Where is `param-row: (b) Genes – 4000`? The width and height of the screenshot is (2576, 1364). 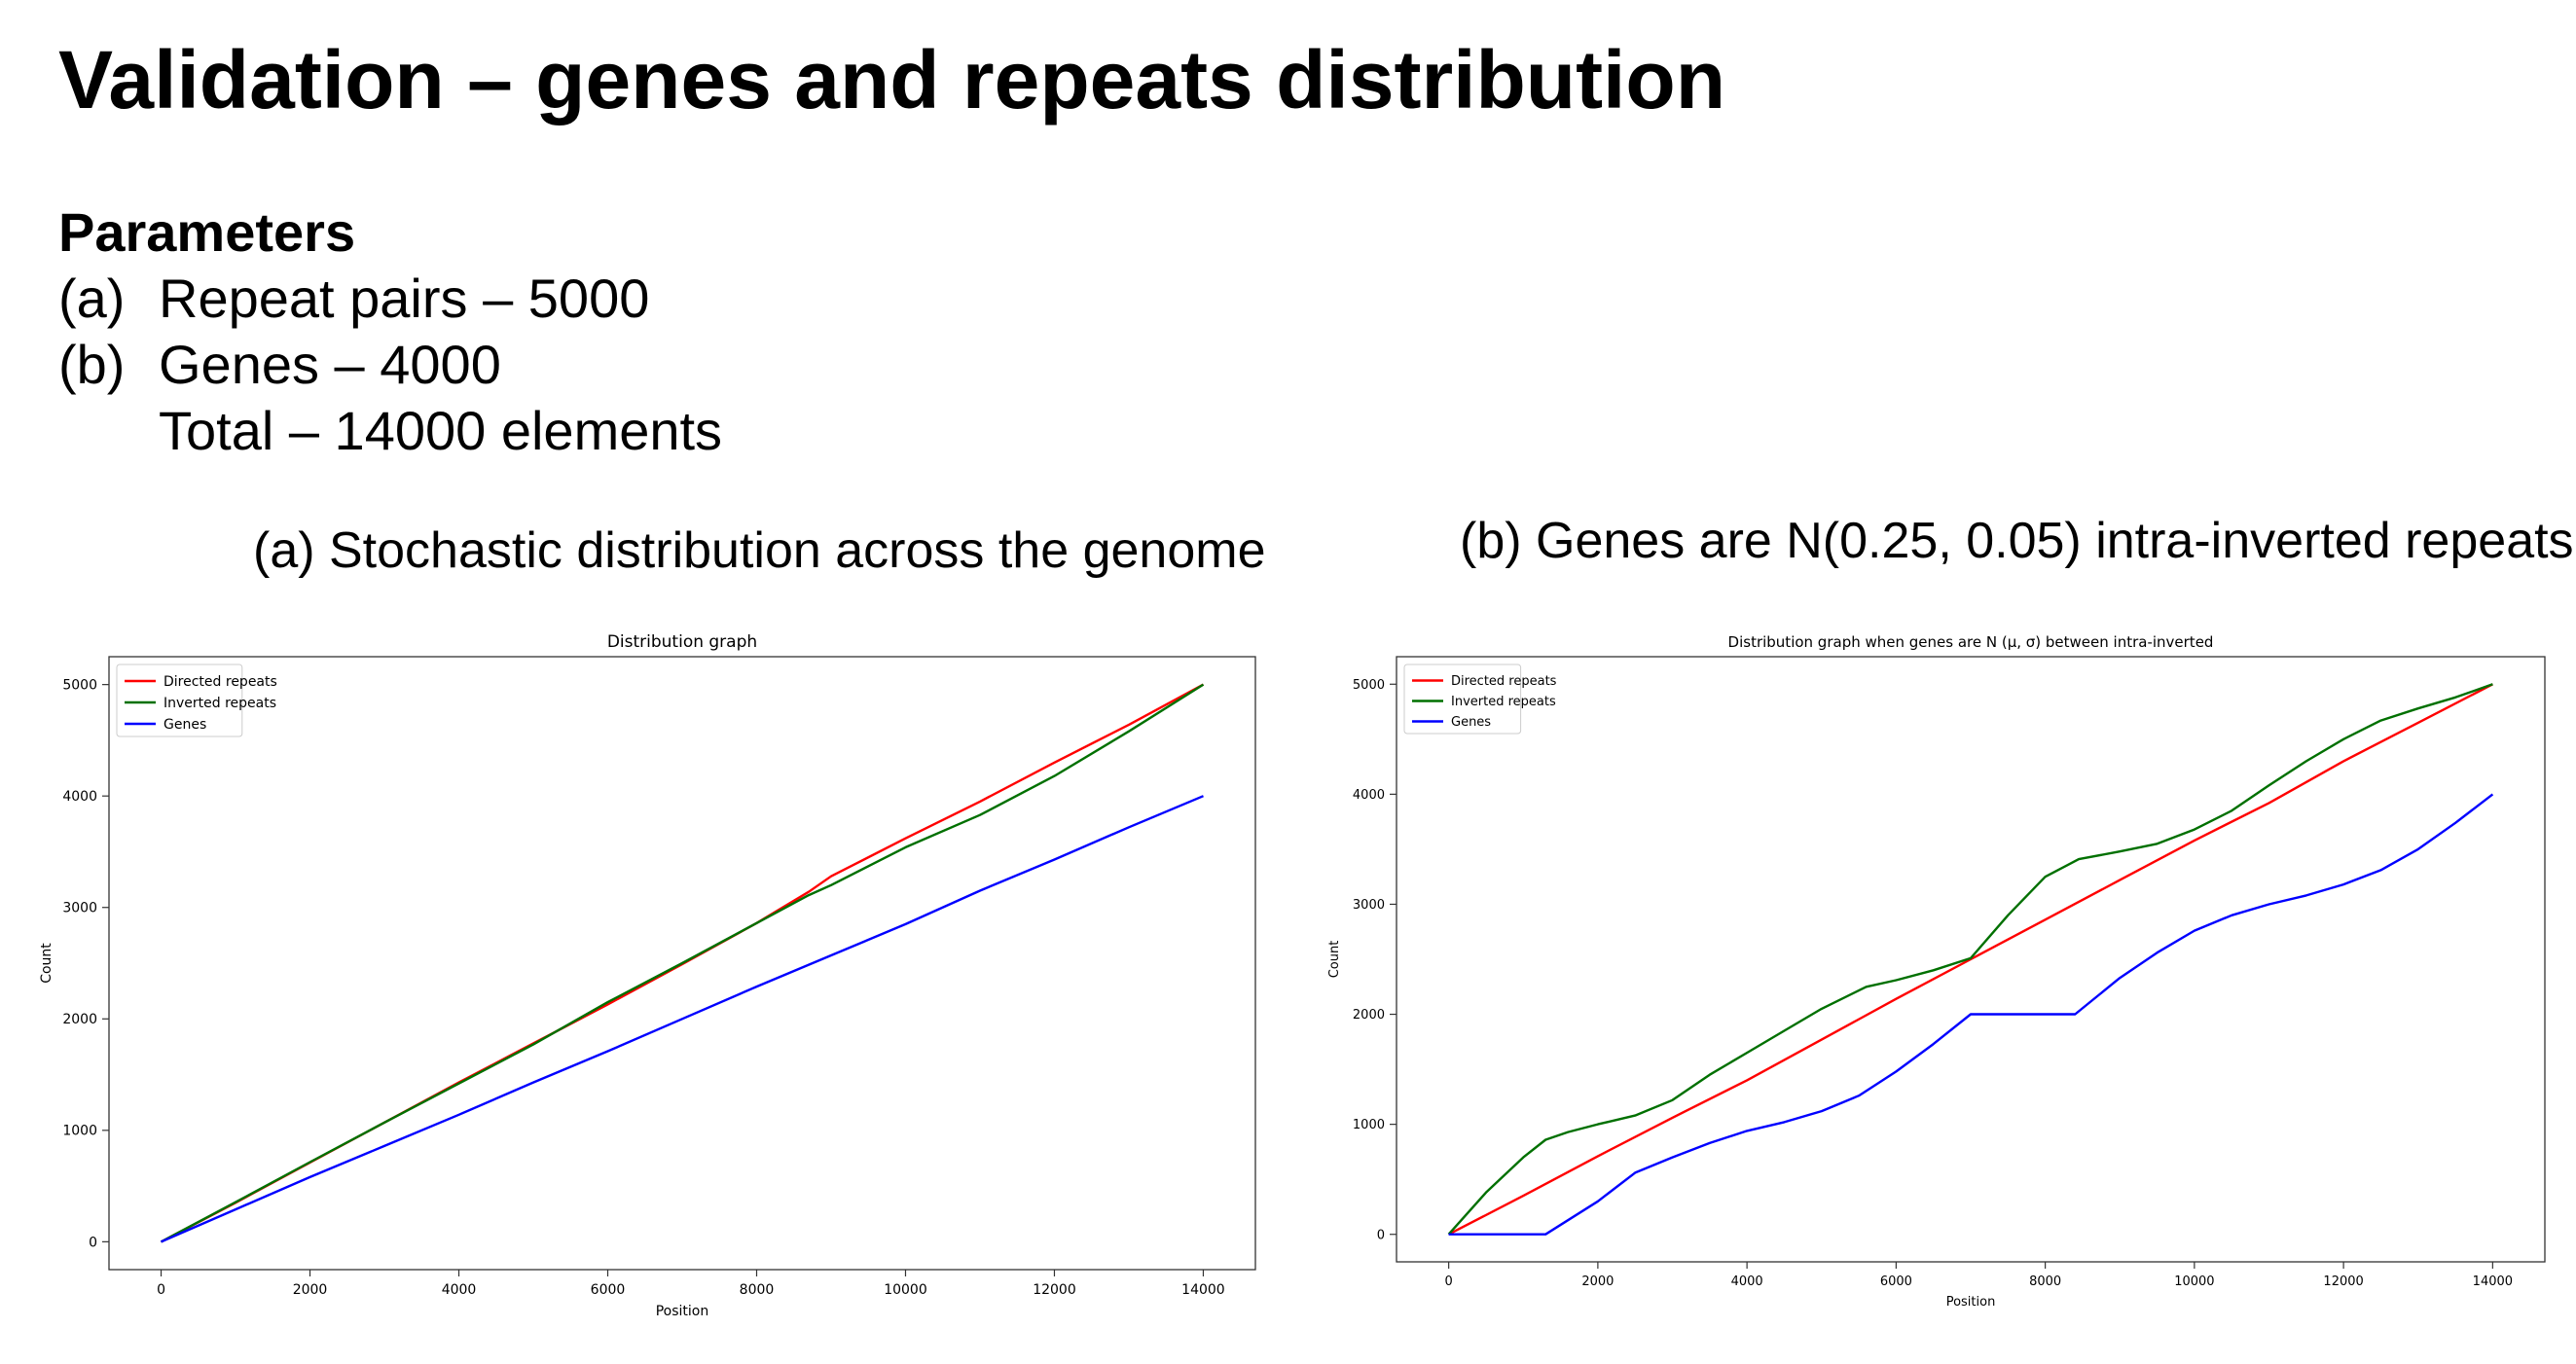
param-row: (b) Genes – 4000 is located at coordinates (390, 365).